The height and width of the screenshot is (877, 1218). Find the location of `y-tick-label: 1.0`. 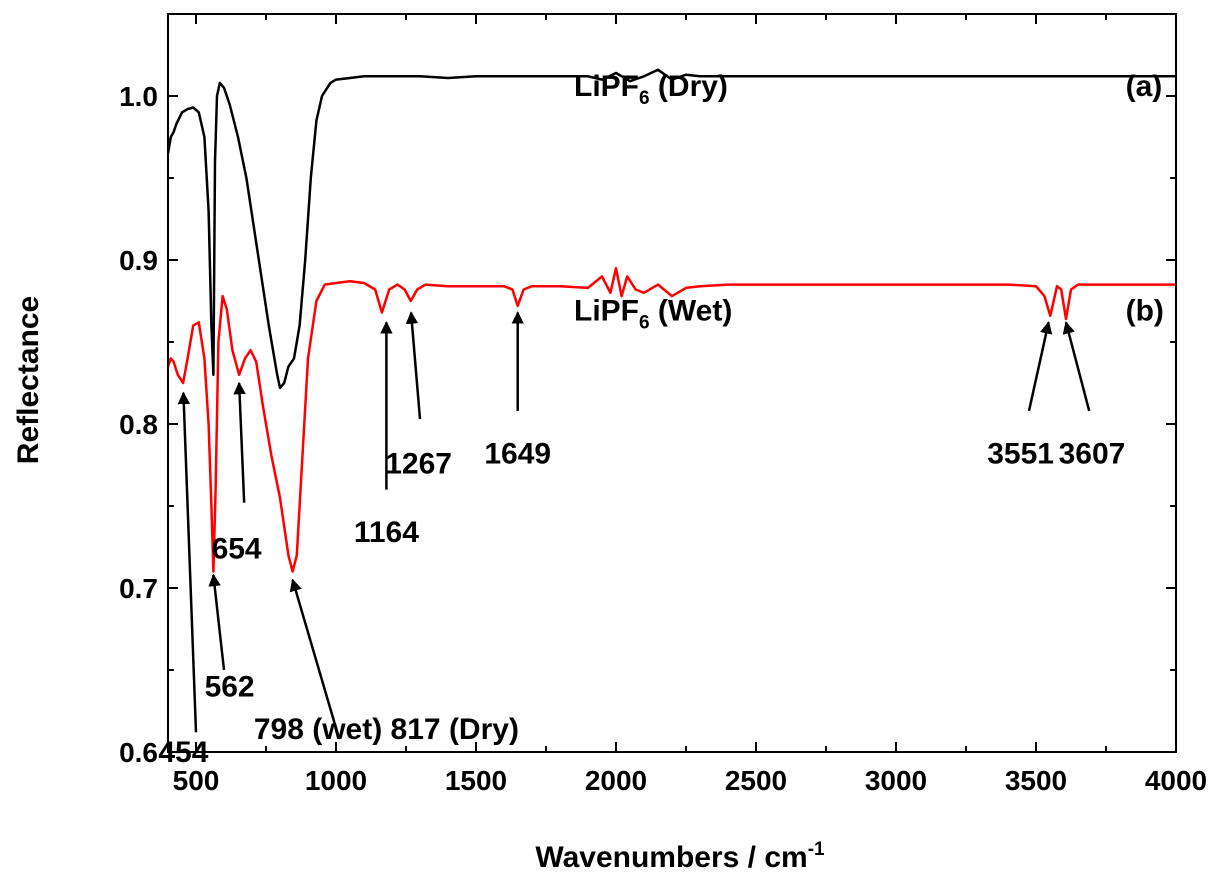

y-tick-label: 1.0 is located at coordinates (138, 96).